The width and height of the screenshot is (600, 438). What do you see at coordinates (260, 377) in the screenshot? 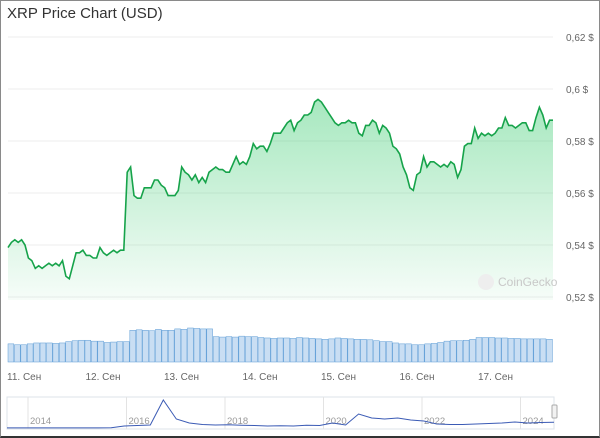
I see `x-tick-label: 14. Сен` at bounding box center [260, 377].